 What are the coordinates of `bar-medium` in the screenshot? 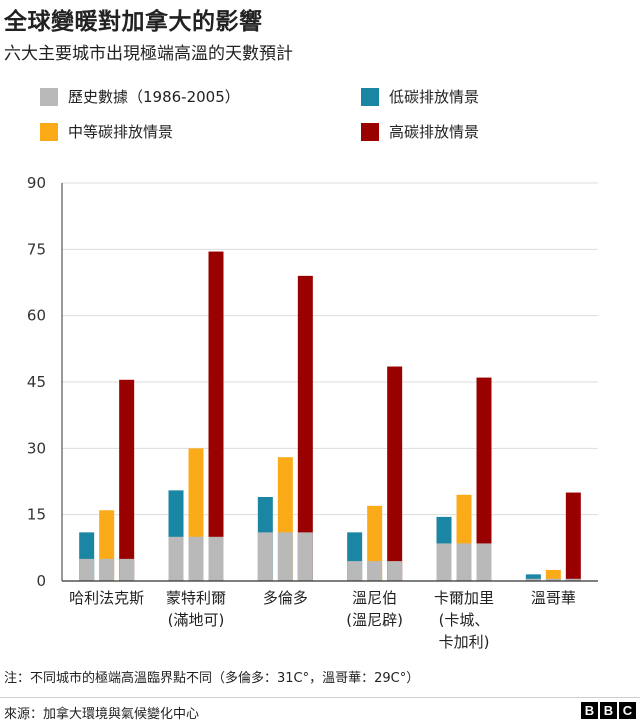 It's located at (553, 575).